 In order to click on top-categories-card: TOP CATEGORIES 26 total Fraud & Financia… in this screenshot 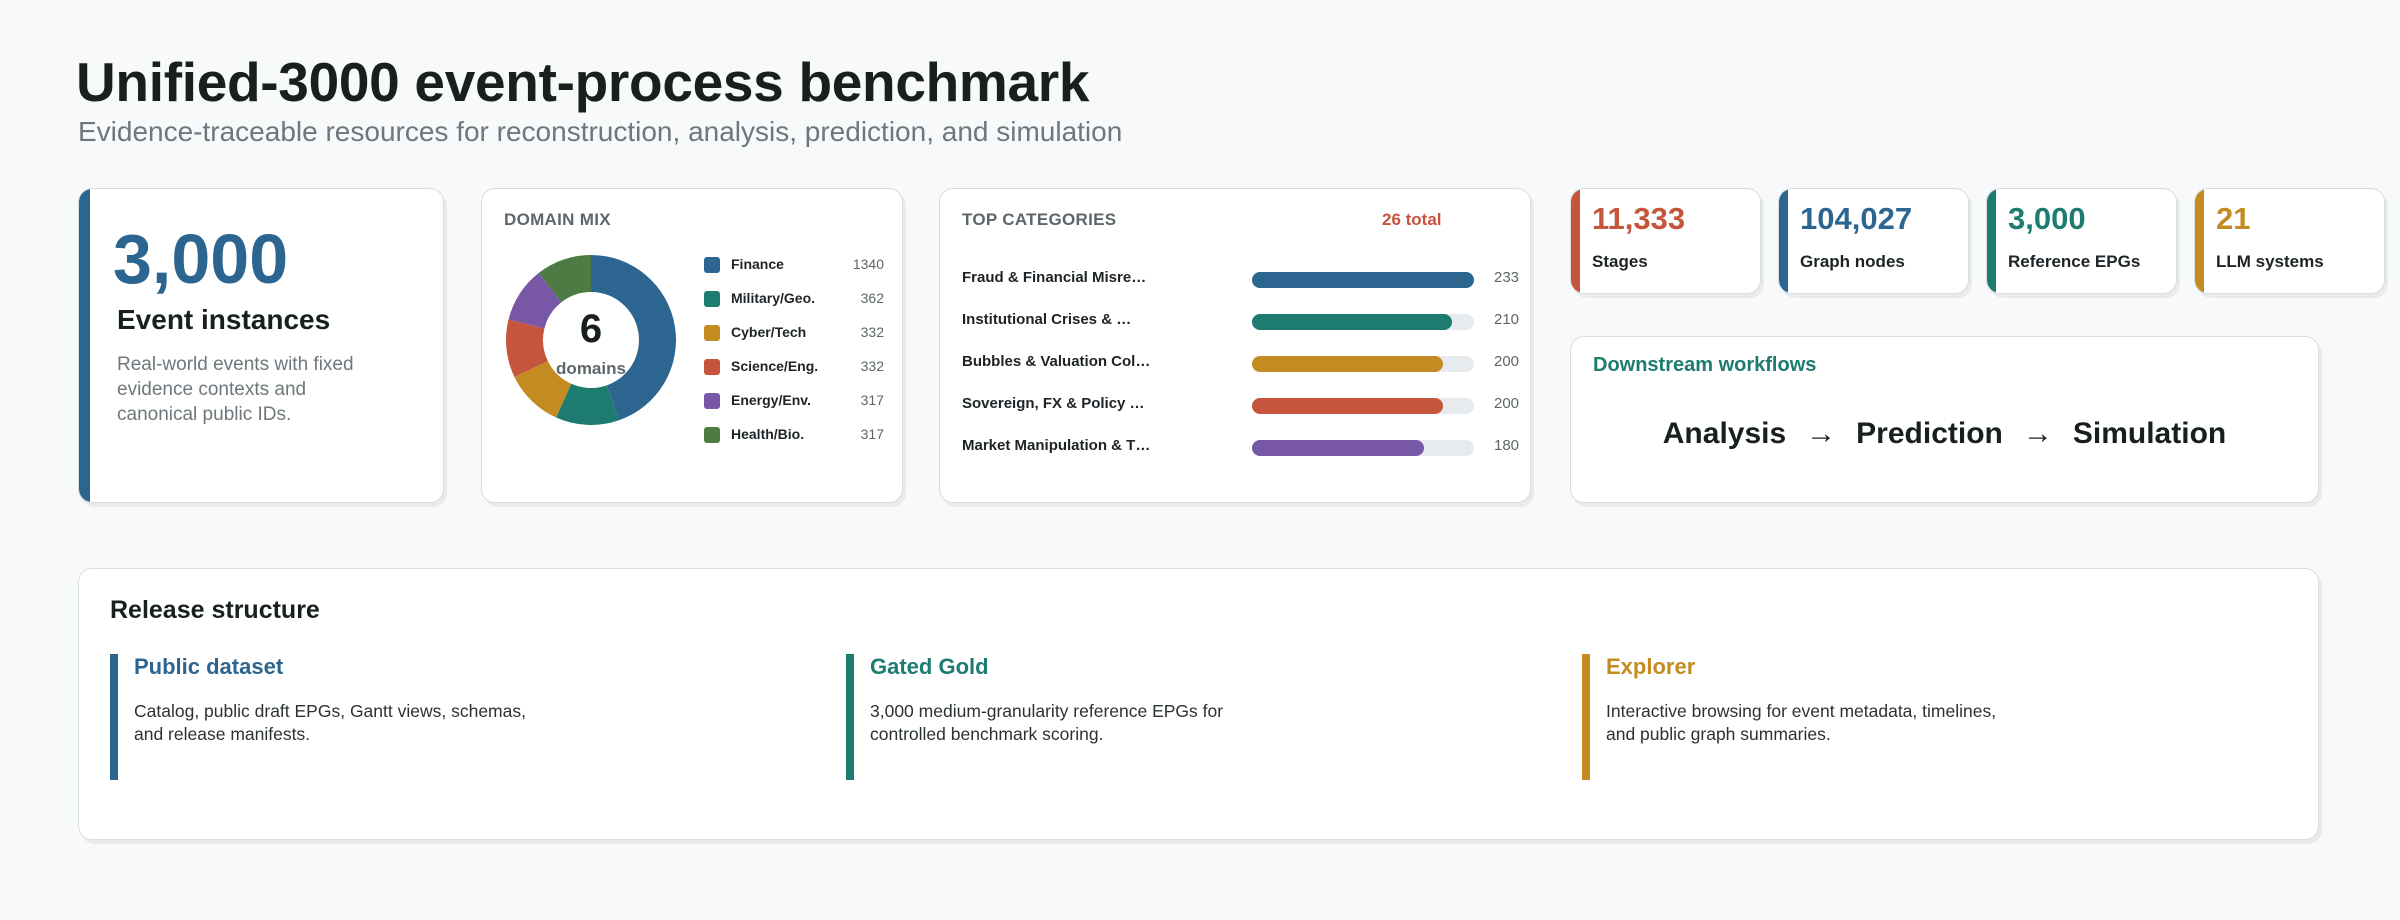, I will do `click(1235, 345)`.